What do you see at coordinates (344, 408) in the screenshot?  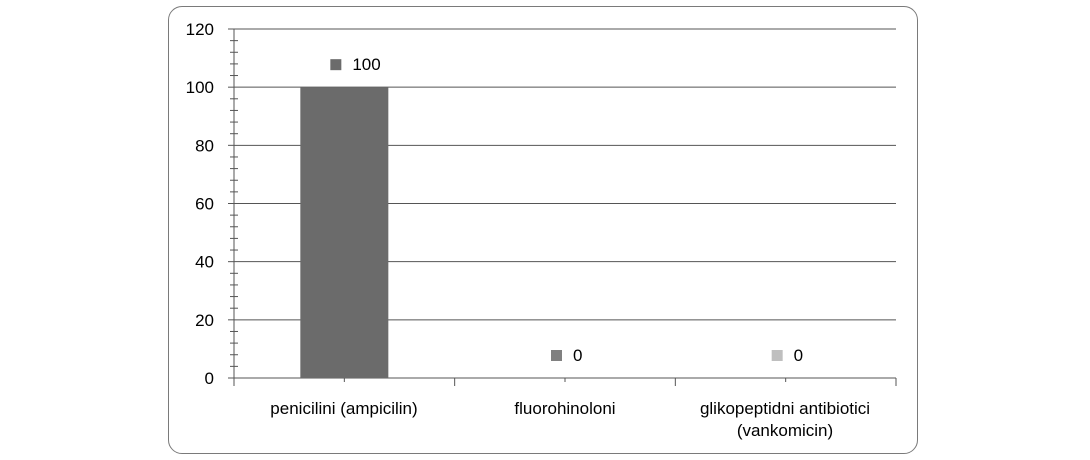 I see `category-label-penicilini: penicilini (ampicilin)` at bounding box center [344, 408].